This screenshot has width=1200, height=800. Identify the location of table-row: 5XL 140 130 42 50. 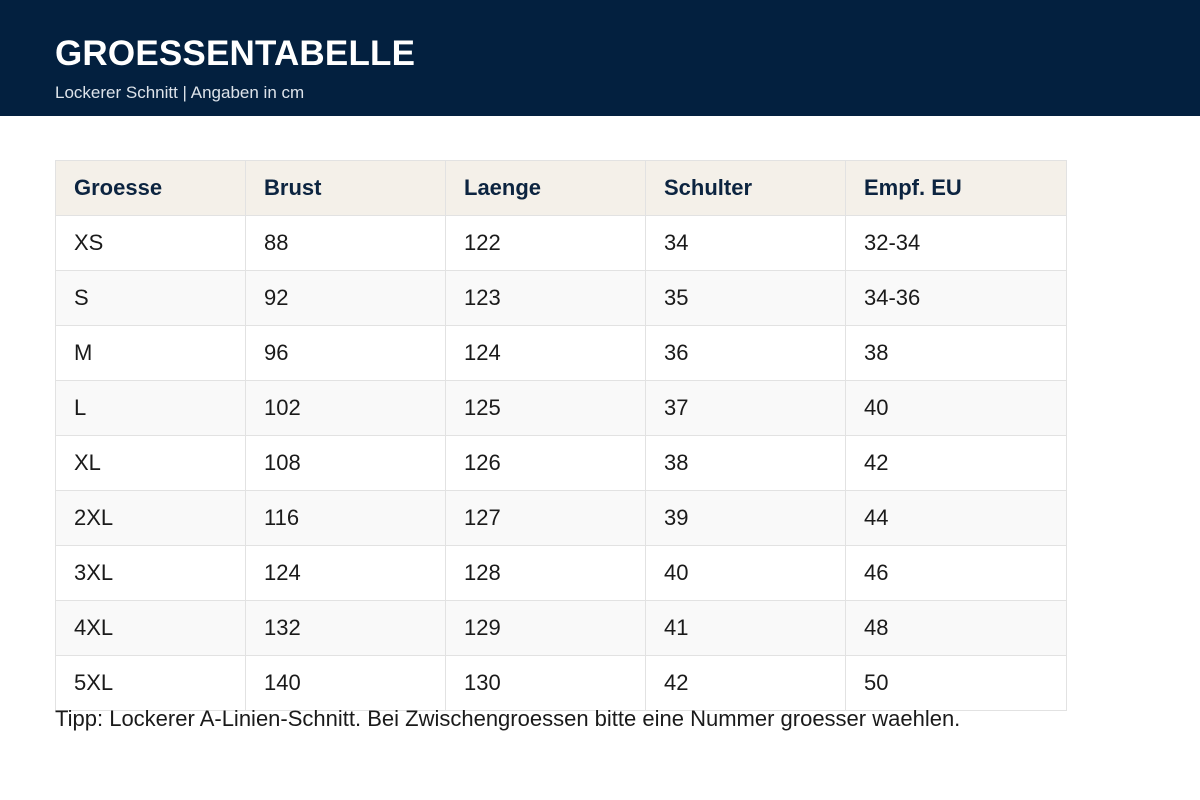
(561, 683).